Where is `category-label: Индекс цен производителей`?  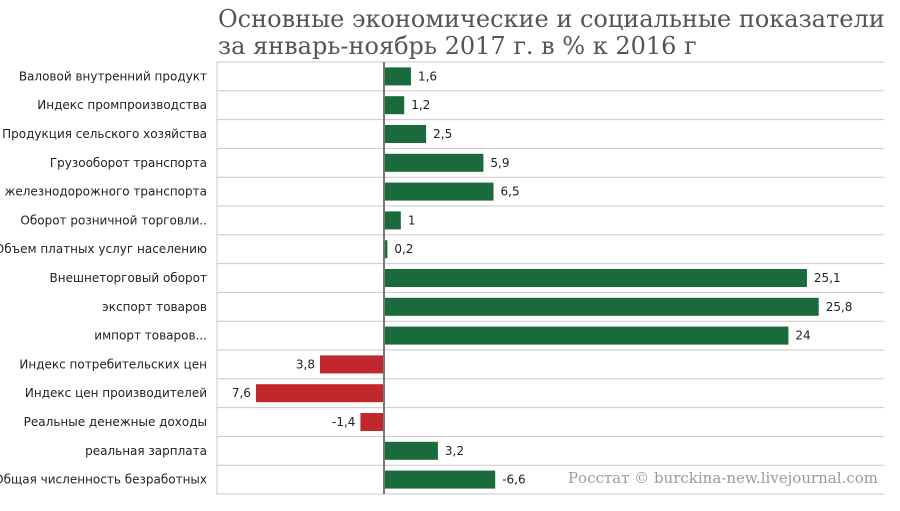 category-label: Индекс цен производителей is located at coordinates (116, 393).